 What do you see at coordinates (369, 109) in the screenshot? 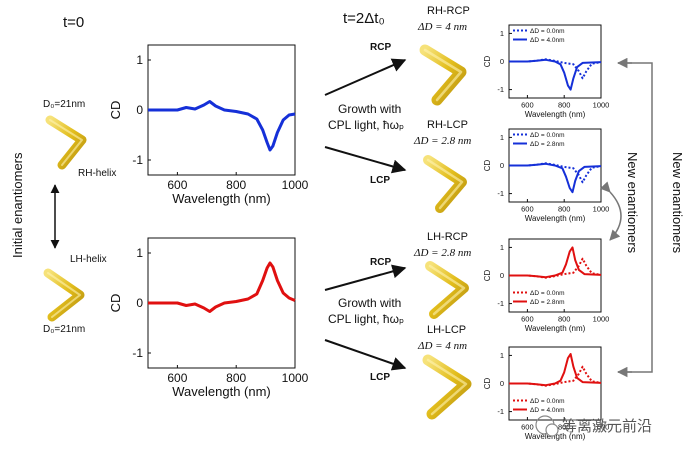
I see `growth-label-top-line1: Growth with` at bounding box center [369, 109].